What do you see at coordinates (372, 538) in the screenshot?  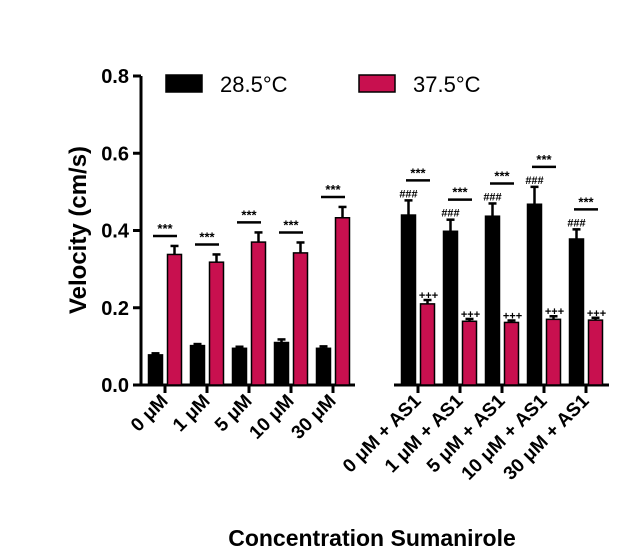 I see `x-axis-label: Concentration Sumanirole` at bounding box center [372, 538].